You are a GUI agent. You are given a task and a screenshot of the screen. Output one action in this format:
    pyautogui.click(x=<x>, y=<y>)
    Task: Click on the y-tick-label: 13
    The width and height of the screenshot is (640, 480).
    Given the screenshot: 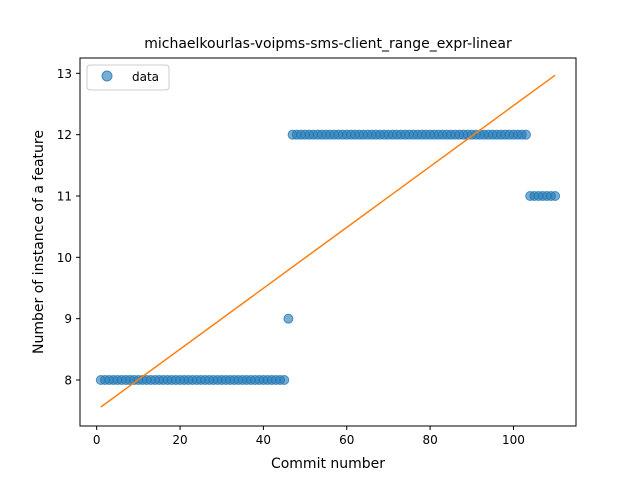 What is the action you would take?
    pyautogui.click(x=64, y=74)
    